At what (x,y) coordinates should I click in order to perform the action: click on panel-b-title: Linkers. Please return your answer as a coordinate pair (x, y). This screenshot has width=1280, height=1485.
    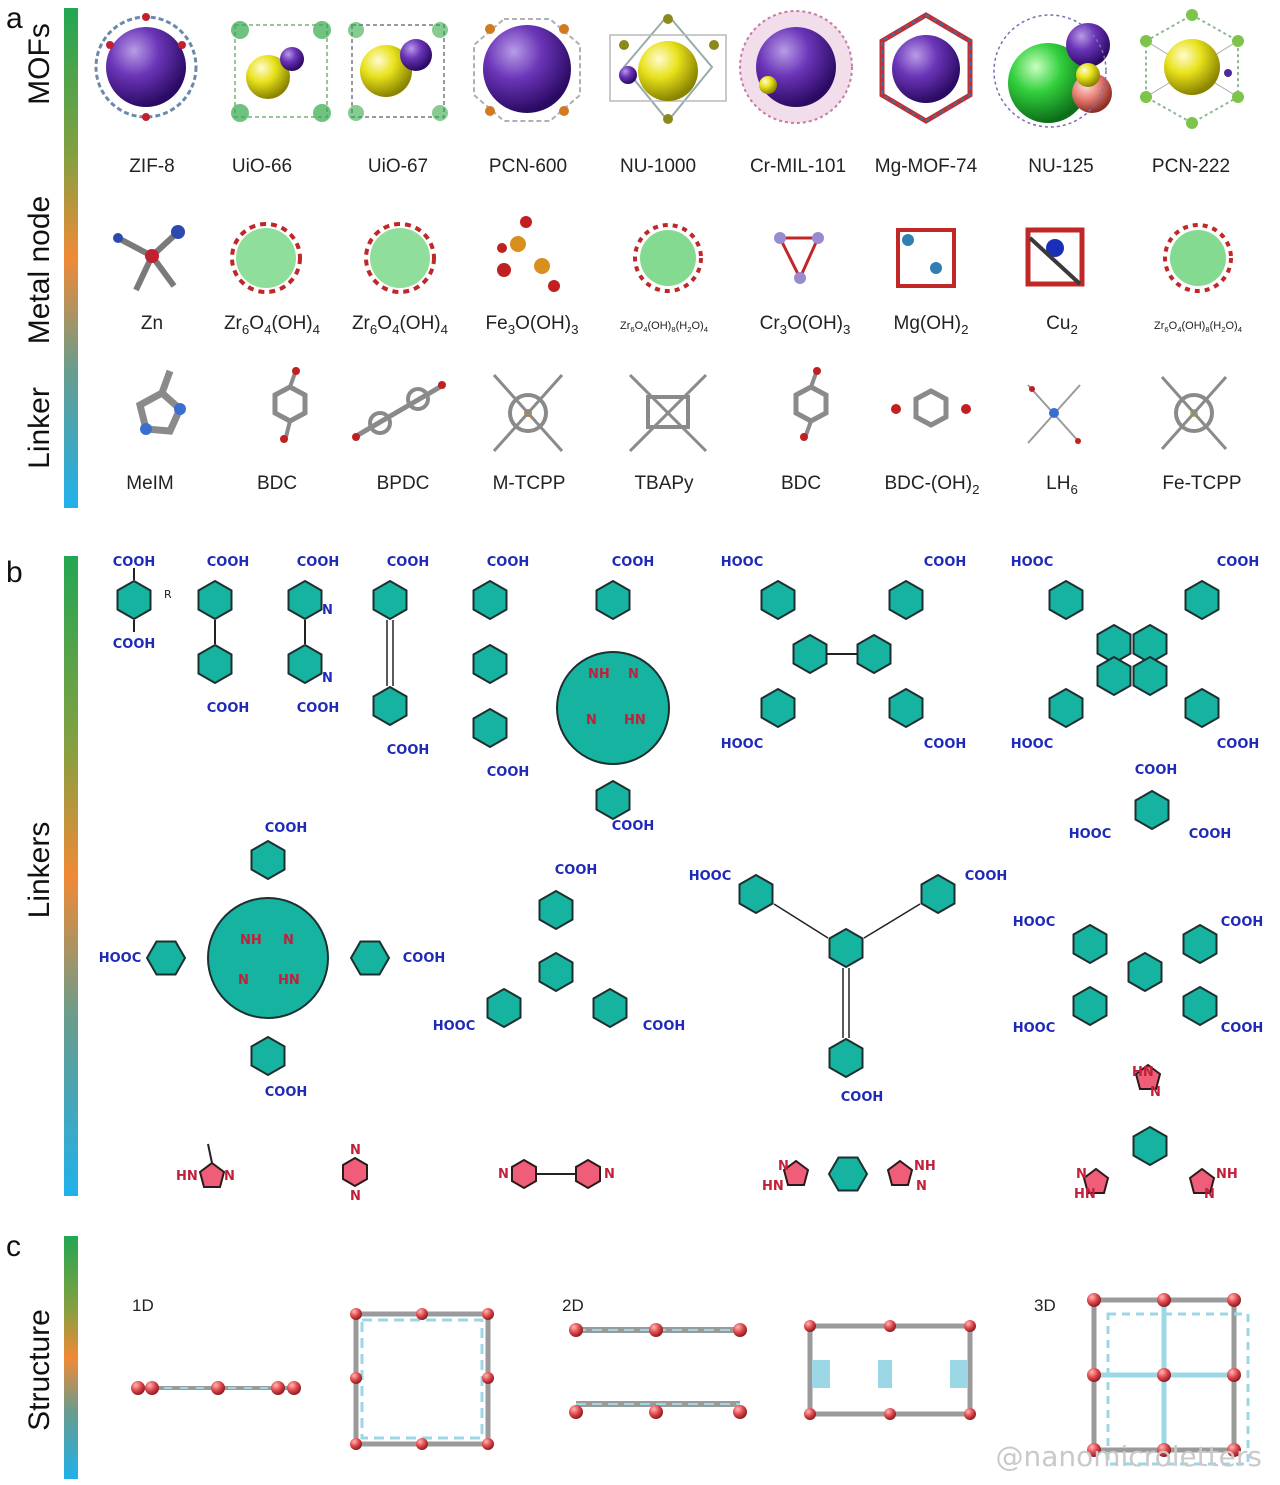
    Looking at the image, I should click on (39, 870).